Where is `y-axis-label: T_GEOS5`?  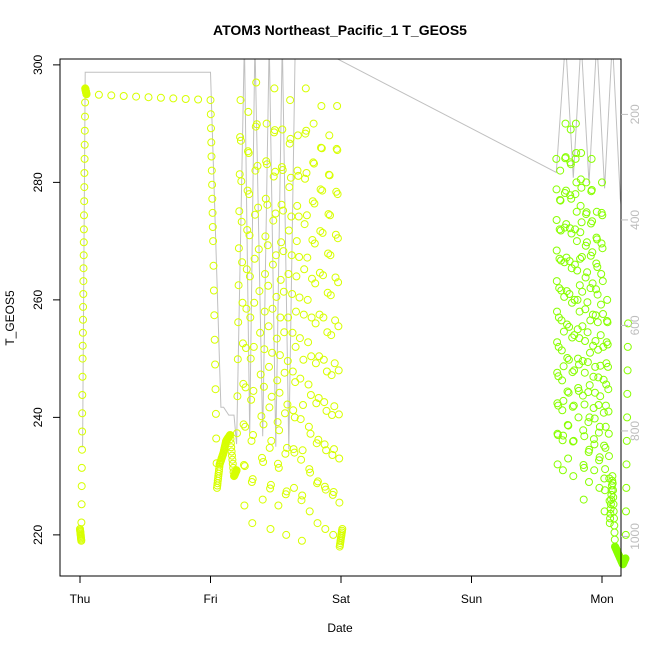
y-axis-label: T_GEOS5 is located at coordinates (10, 318).